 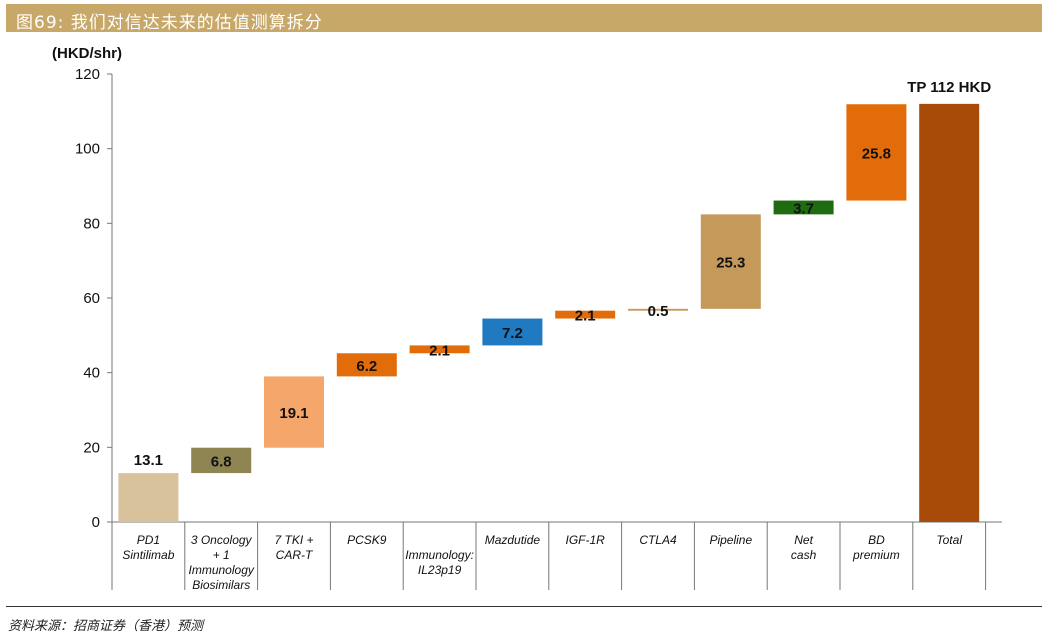 I want to click on x-tick-label: premium, so click(x=876, y=555).